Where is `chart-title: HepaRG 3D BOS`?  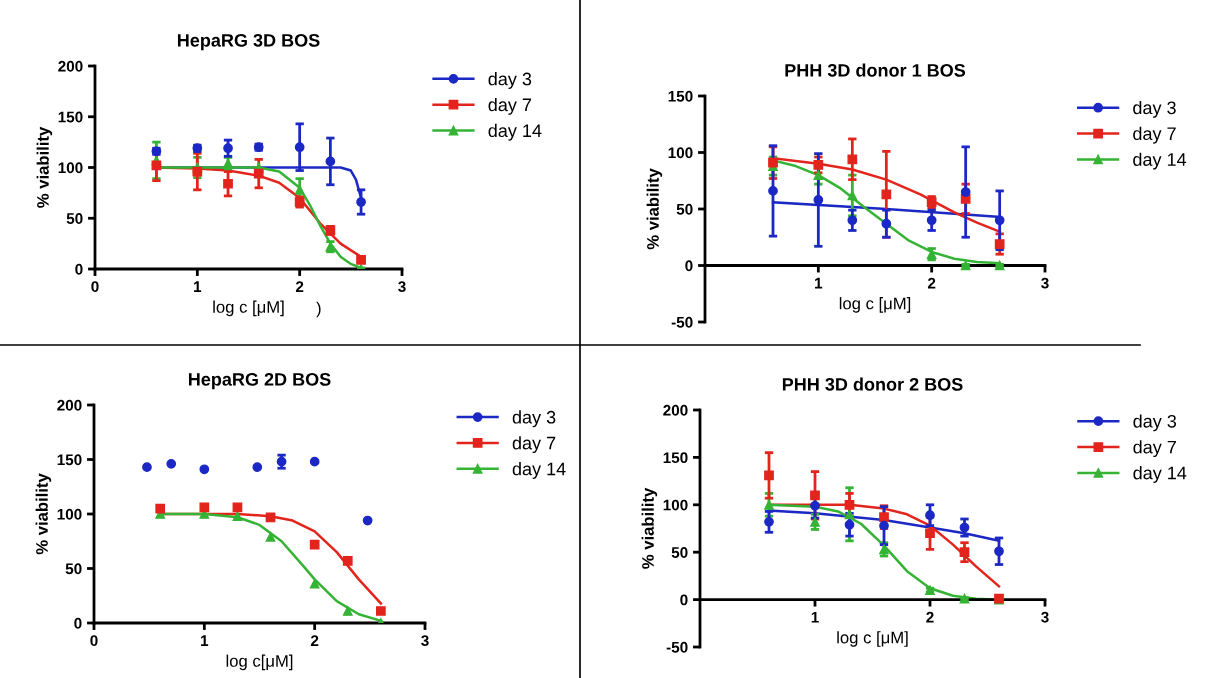 chart-title: HepaRG 3D BOS is located at coordinates (248, 42).